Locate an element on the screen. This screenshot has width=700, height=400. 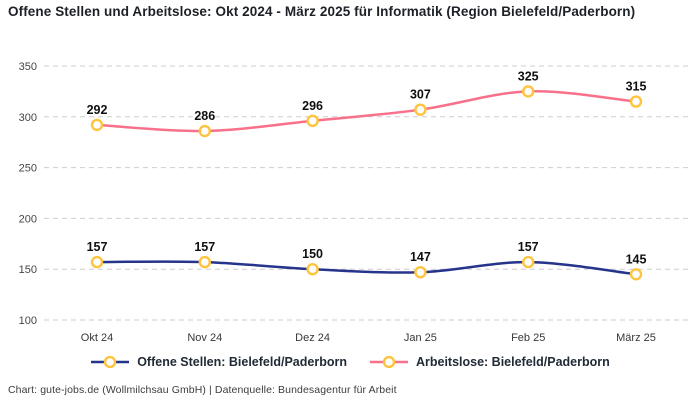
y-axis-tick-label: 350 is located at coordinates (28, 67).